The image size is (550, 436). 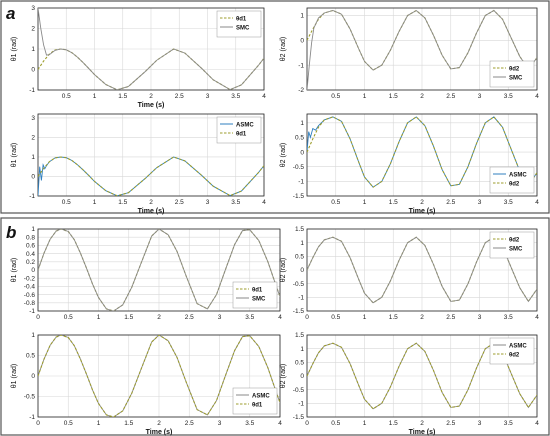 What do you see at coordinates (33, 8) in the screenshot?
I see `y-tick-label: 3` at bounding box center [33, 8].